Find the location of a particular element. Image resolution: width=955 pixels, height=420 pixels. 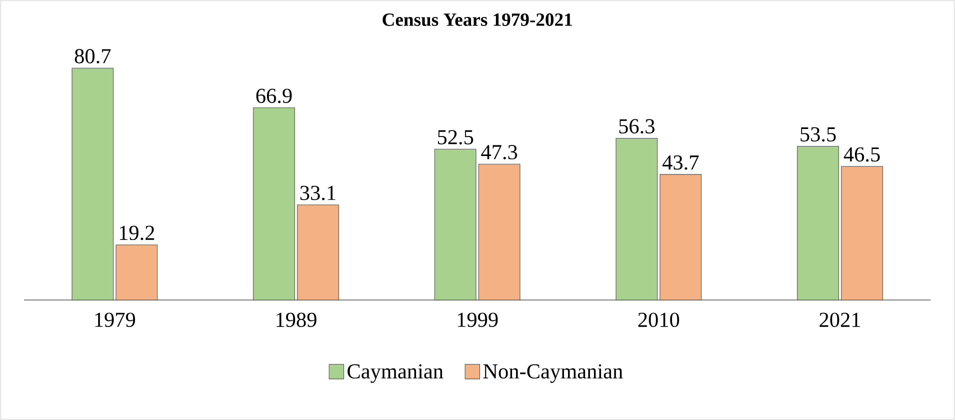

chart-title: Census Years 1979-2021 is located at coordinates (477, 19).